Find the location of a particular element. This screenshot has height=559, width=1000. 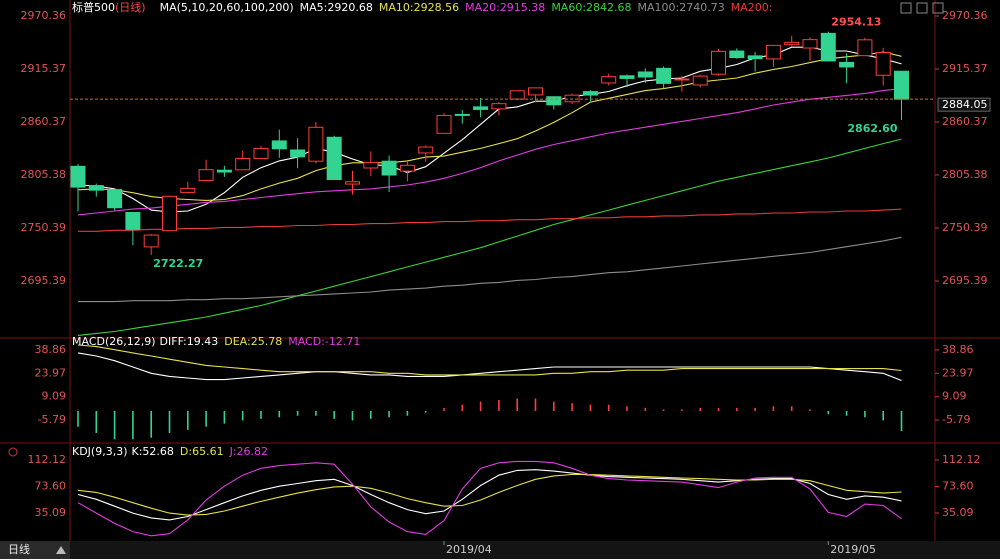

y-tick-label: 2805.38 is located at coordinates (44, 174).